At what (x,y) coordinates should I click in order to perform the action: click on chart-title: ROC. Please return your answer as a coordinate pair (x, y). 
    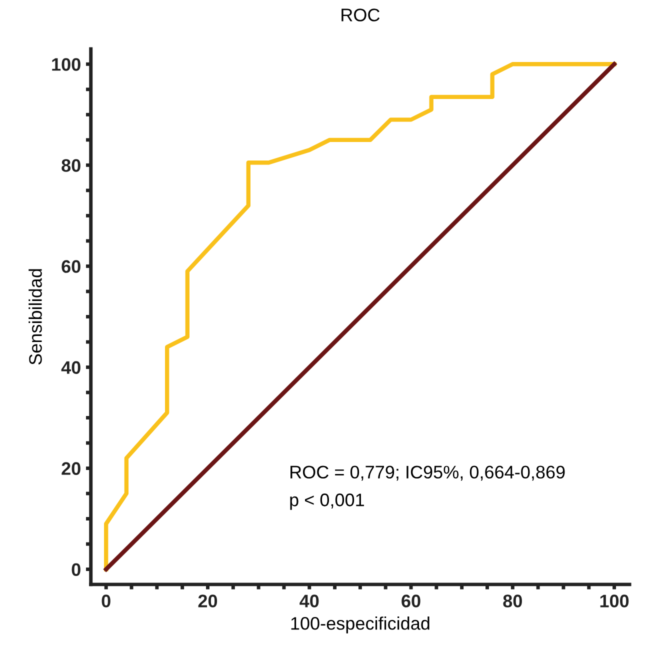
    Looking at the image, I should click on (361, 15).